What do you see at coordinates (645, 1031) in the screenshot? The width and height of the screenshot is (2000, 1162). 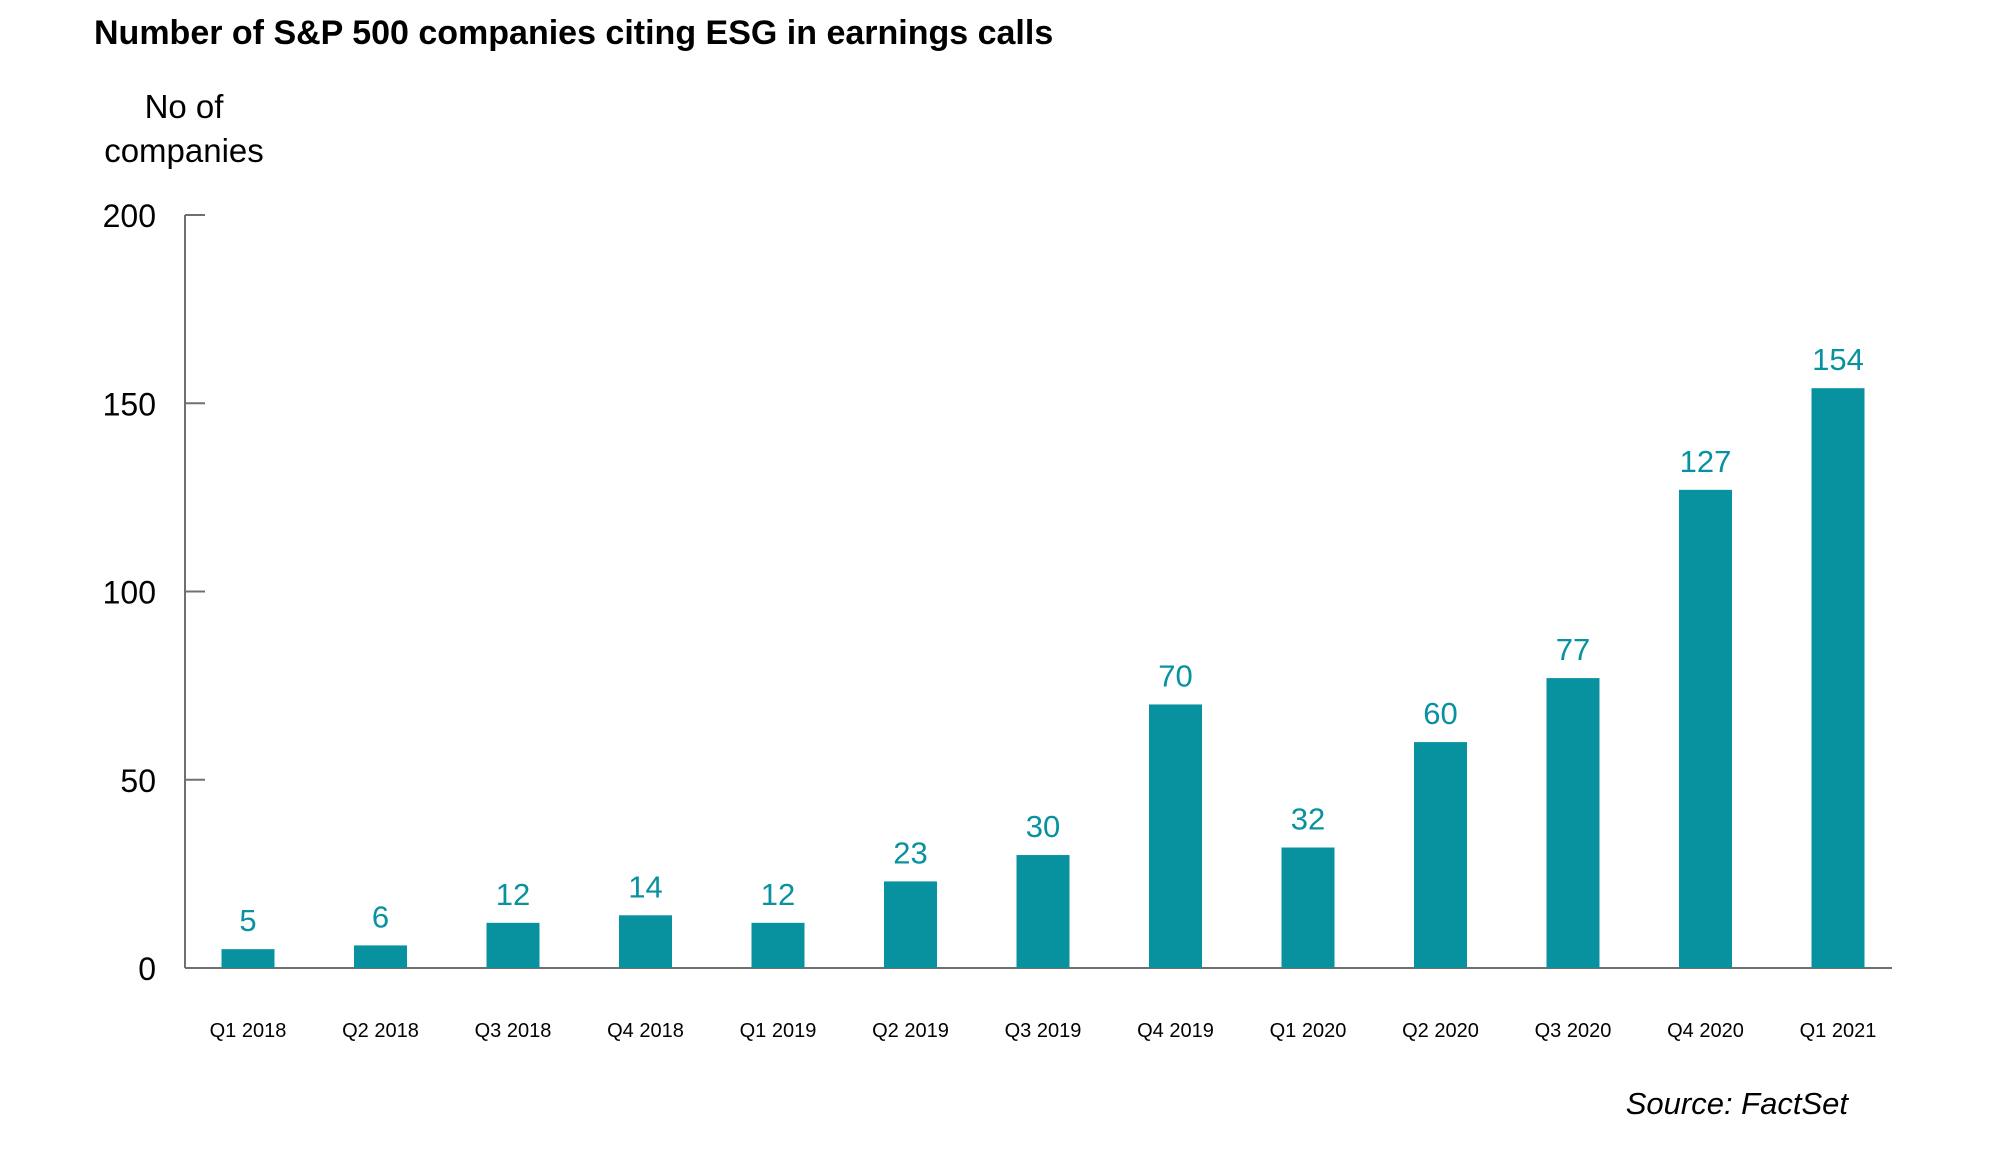 I see `x-tick-label: Q4 2018` at bounding box center [645, 1031].